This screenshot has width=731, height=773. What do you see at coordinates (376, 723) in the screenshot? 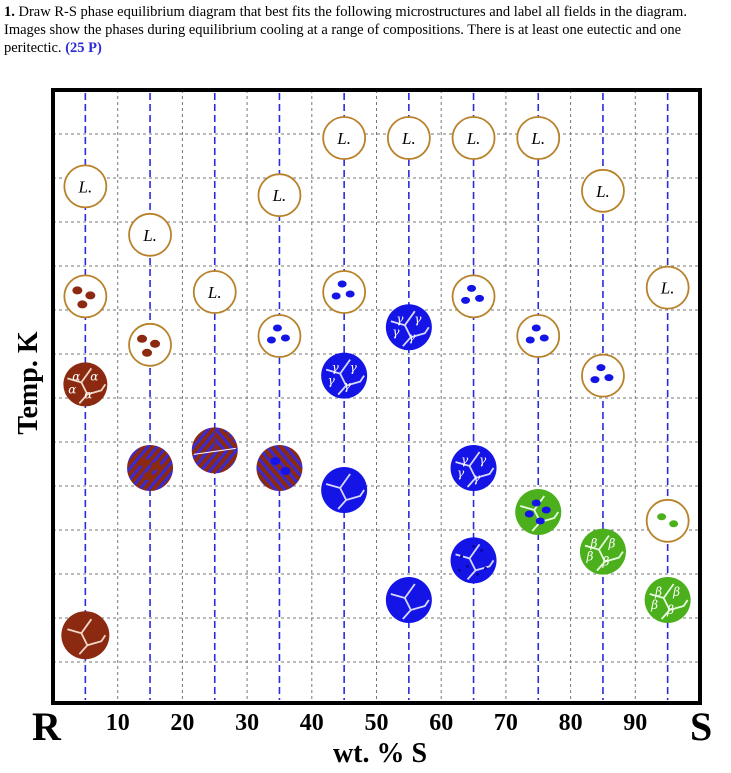
I see `x-tick-label: 50` at bounding box center [376, 723].